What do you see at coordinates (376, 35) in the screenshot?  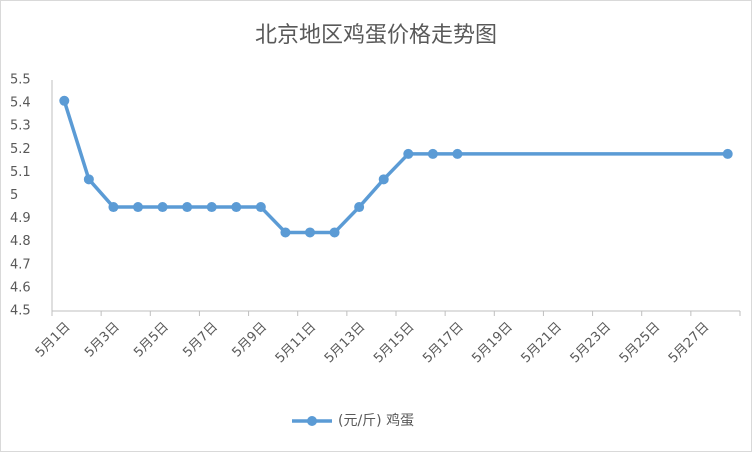 I see `chart-title: 北京地区鸡蛋价格走势图` at bounding box center [376, 35].